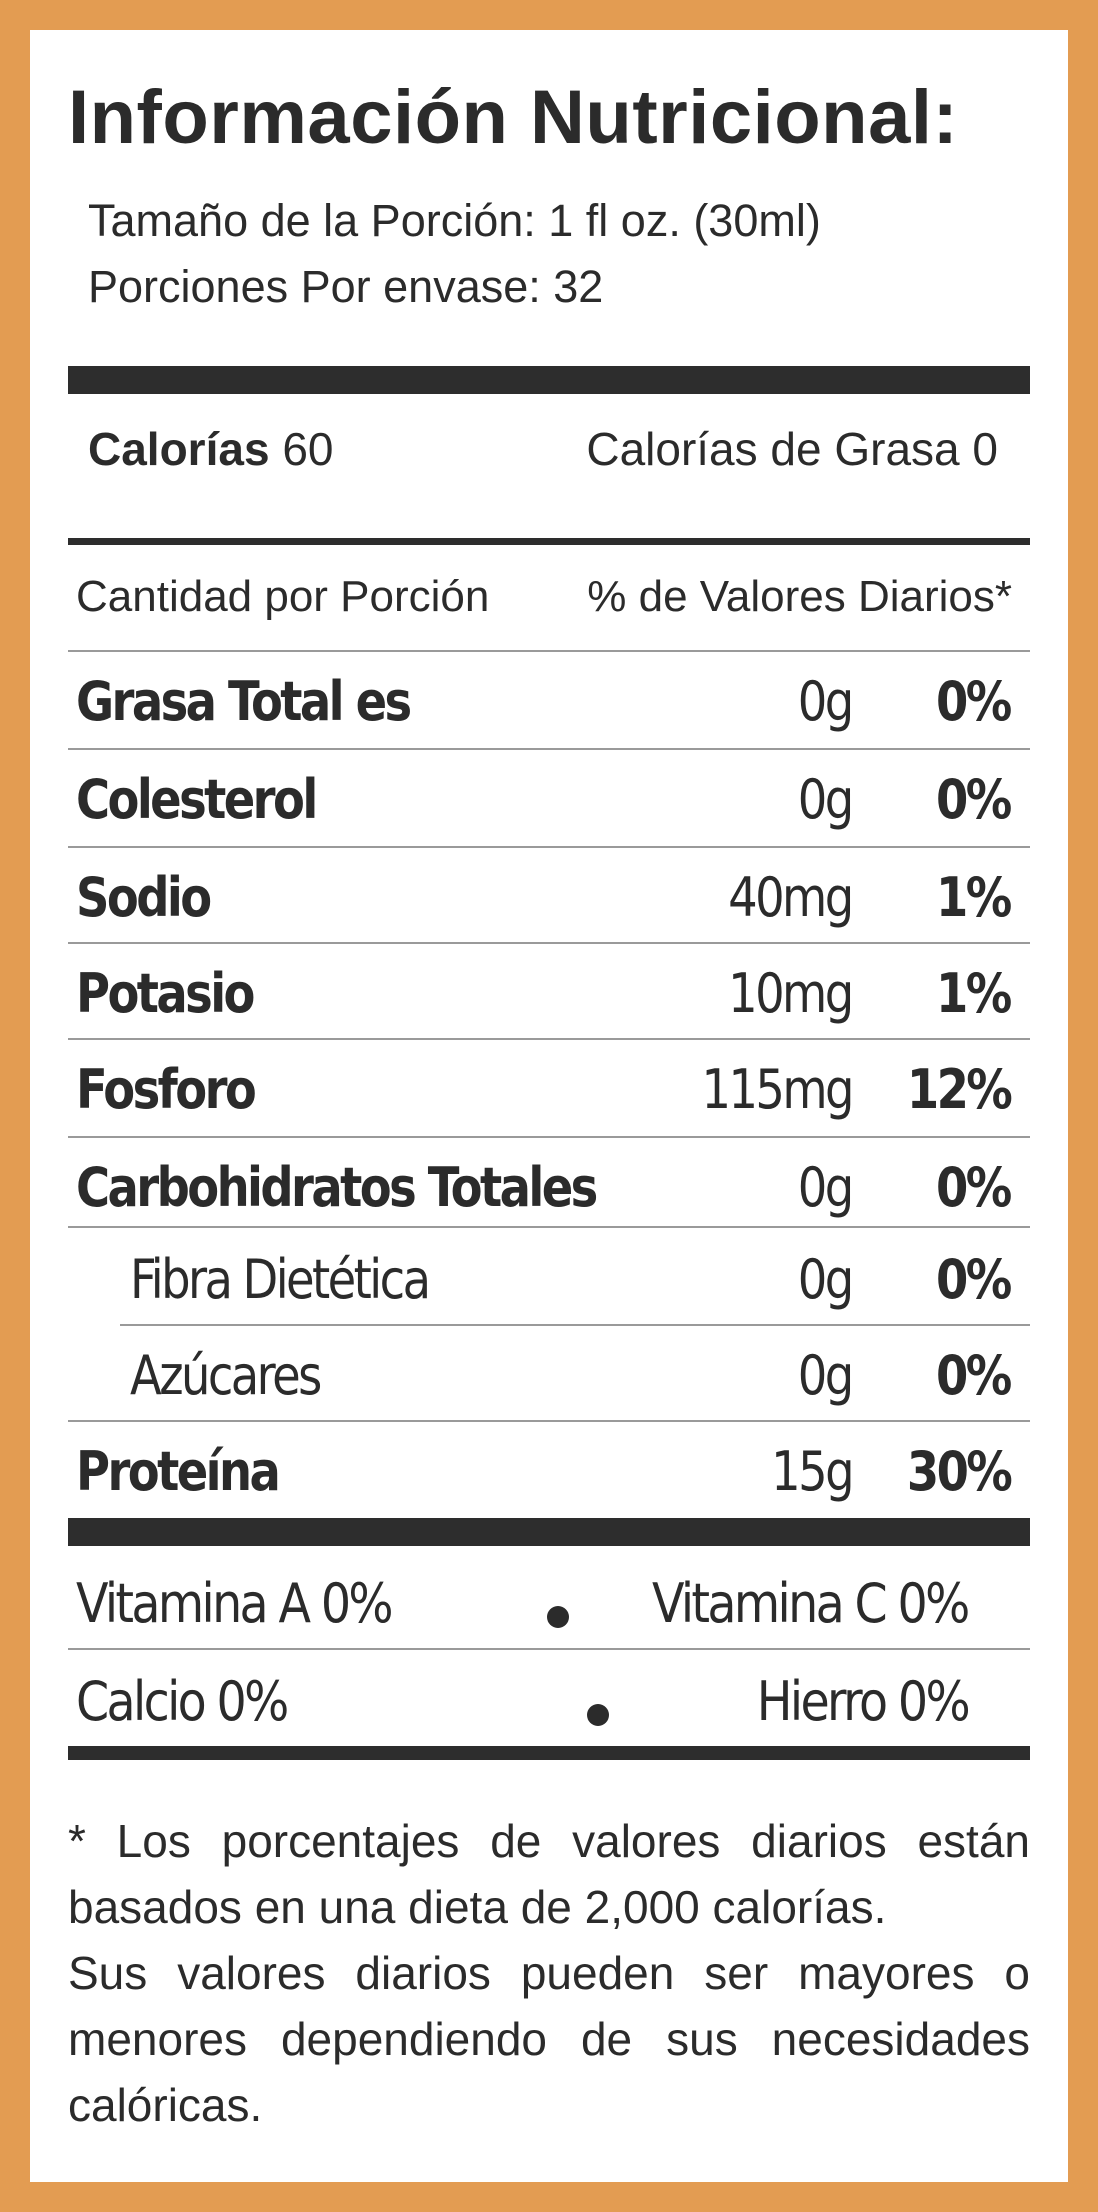 The width and height of the screenshot is (1098, 2212). Describe the element at coordinates (549, 1604) in the screenshot. I see `vitamin-row-1: Vitamina A 0% Vitamina C 0%` at that location.